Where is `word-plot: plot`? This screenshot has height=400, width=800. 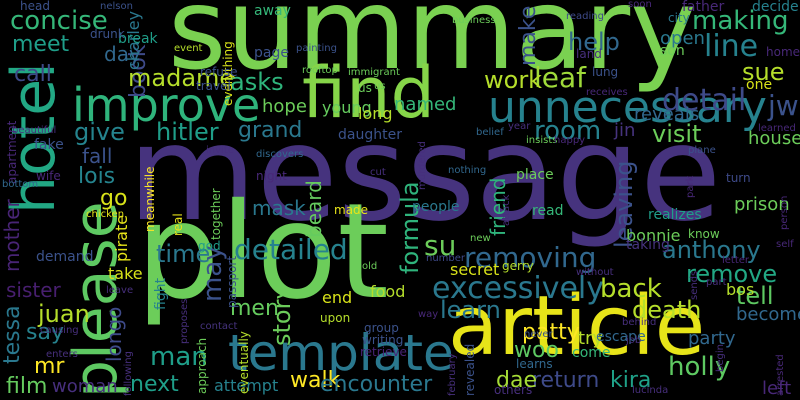
word-plot: plot is located at coordinates (262, 252).